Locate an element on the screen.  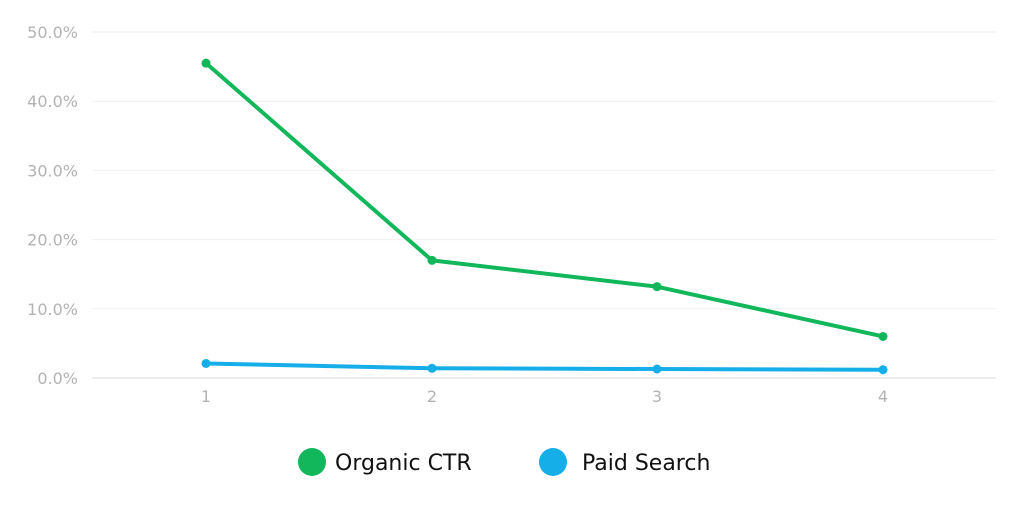
y-tick-label: 40.0% is located at coordinates (52, 101).